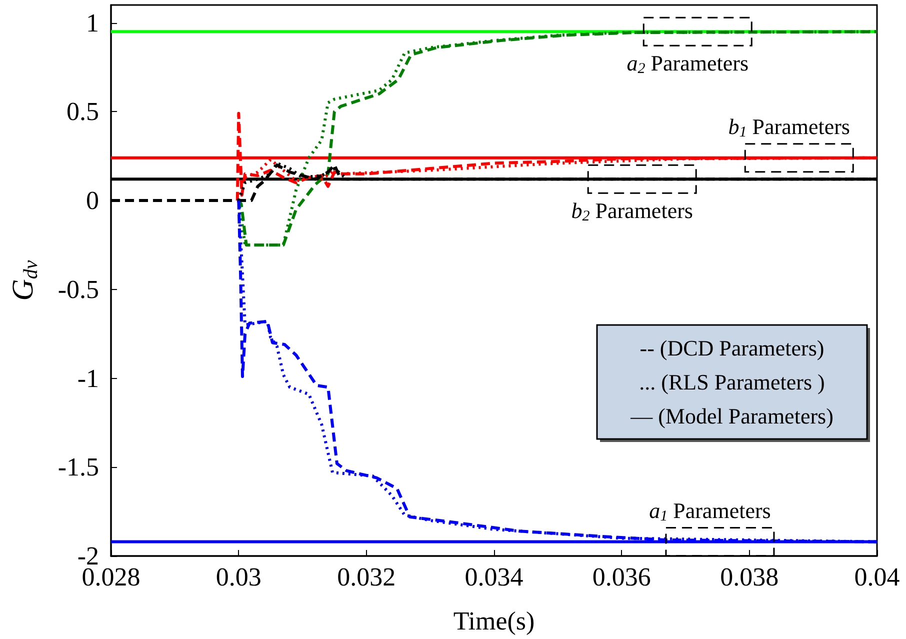 The width and height of the screenshot is (906, 639). I want to click on x-tick-label: 0.04, so click(877, 577).